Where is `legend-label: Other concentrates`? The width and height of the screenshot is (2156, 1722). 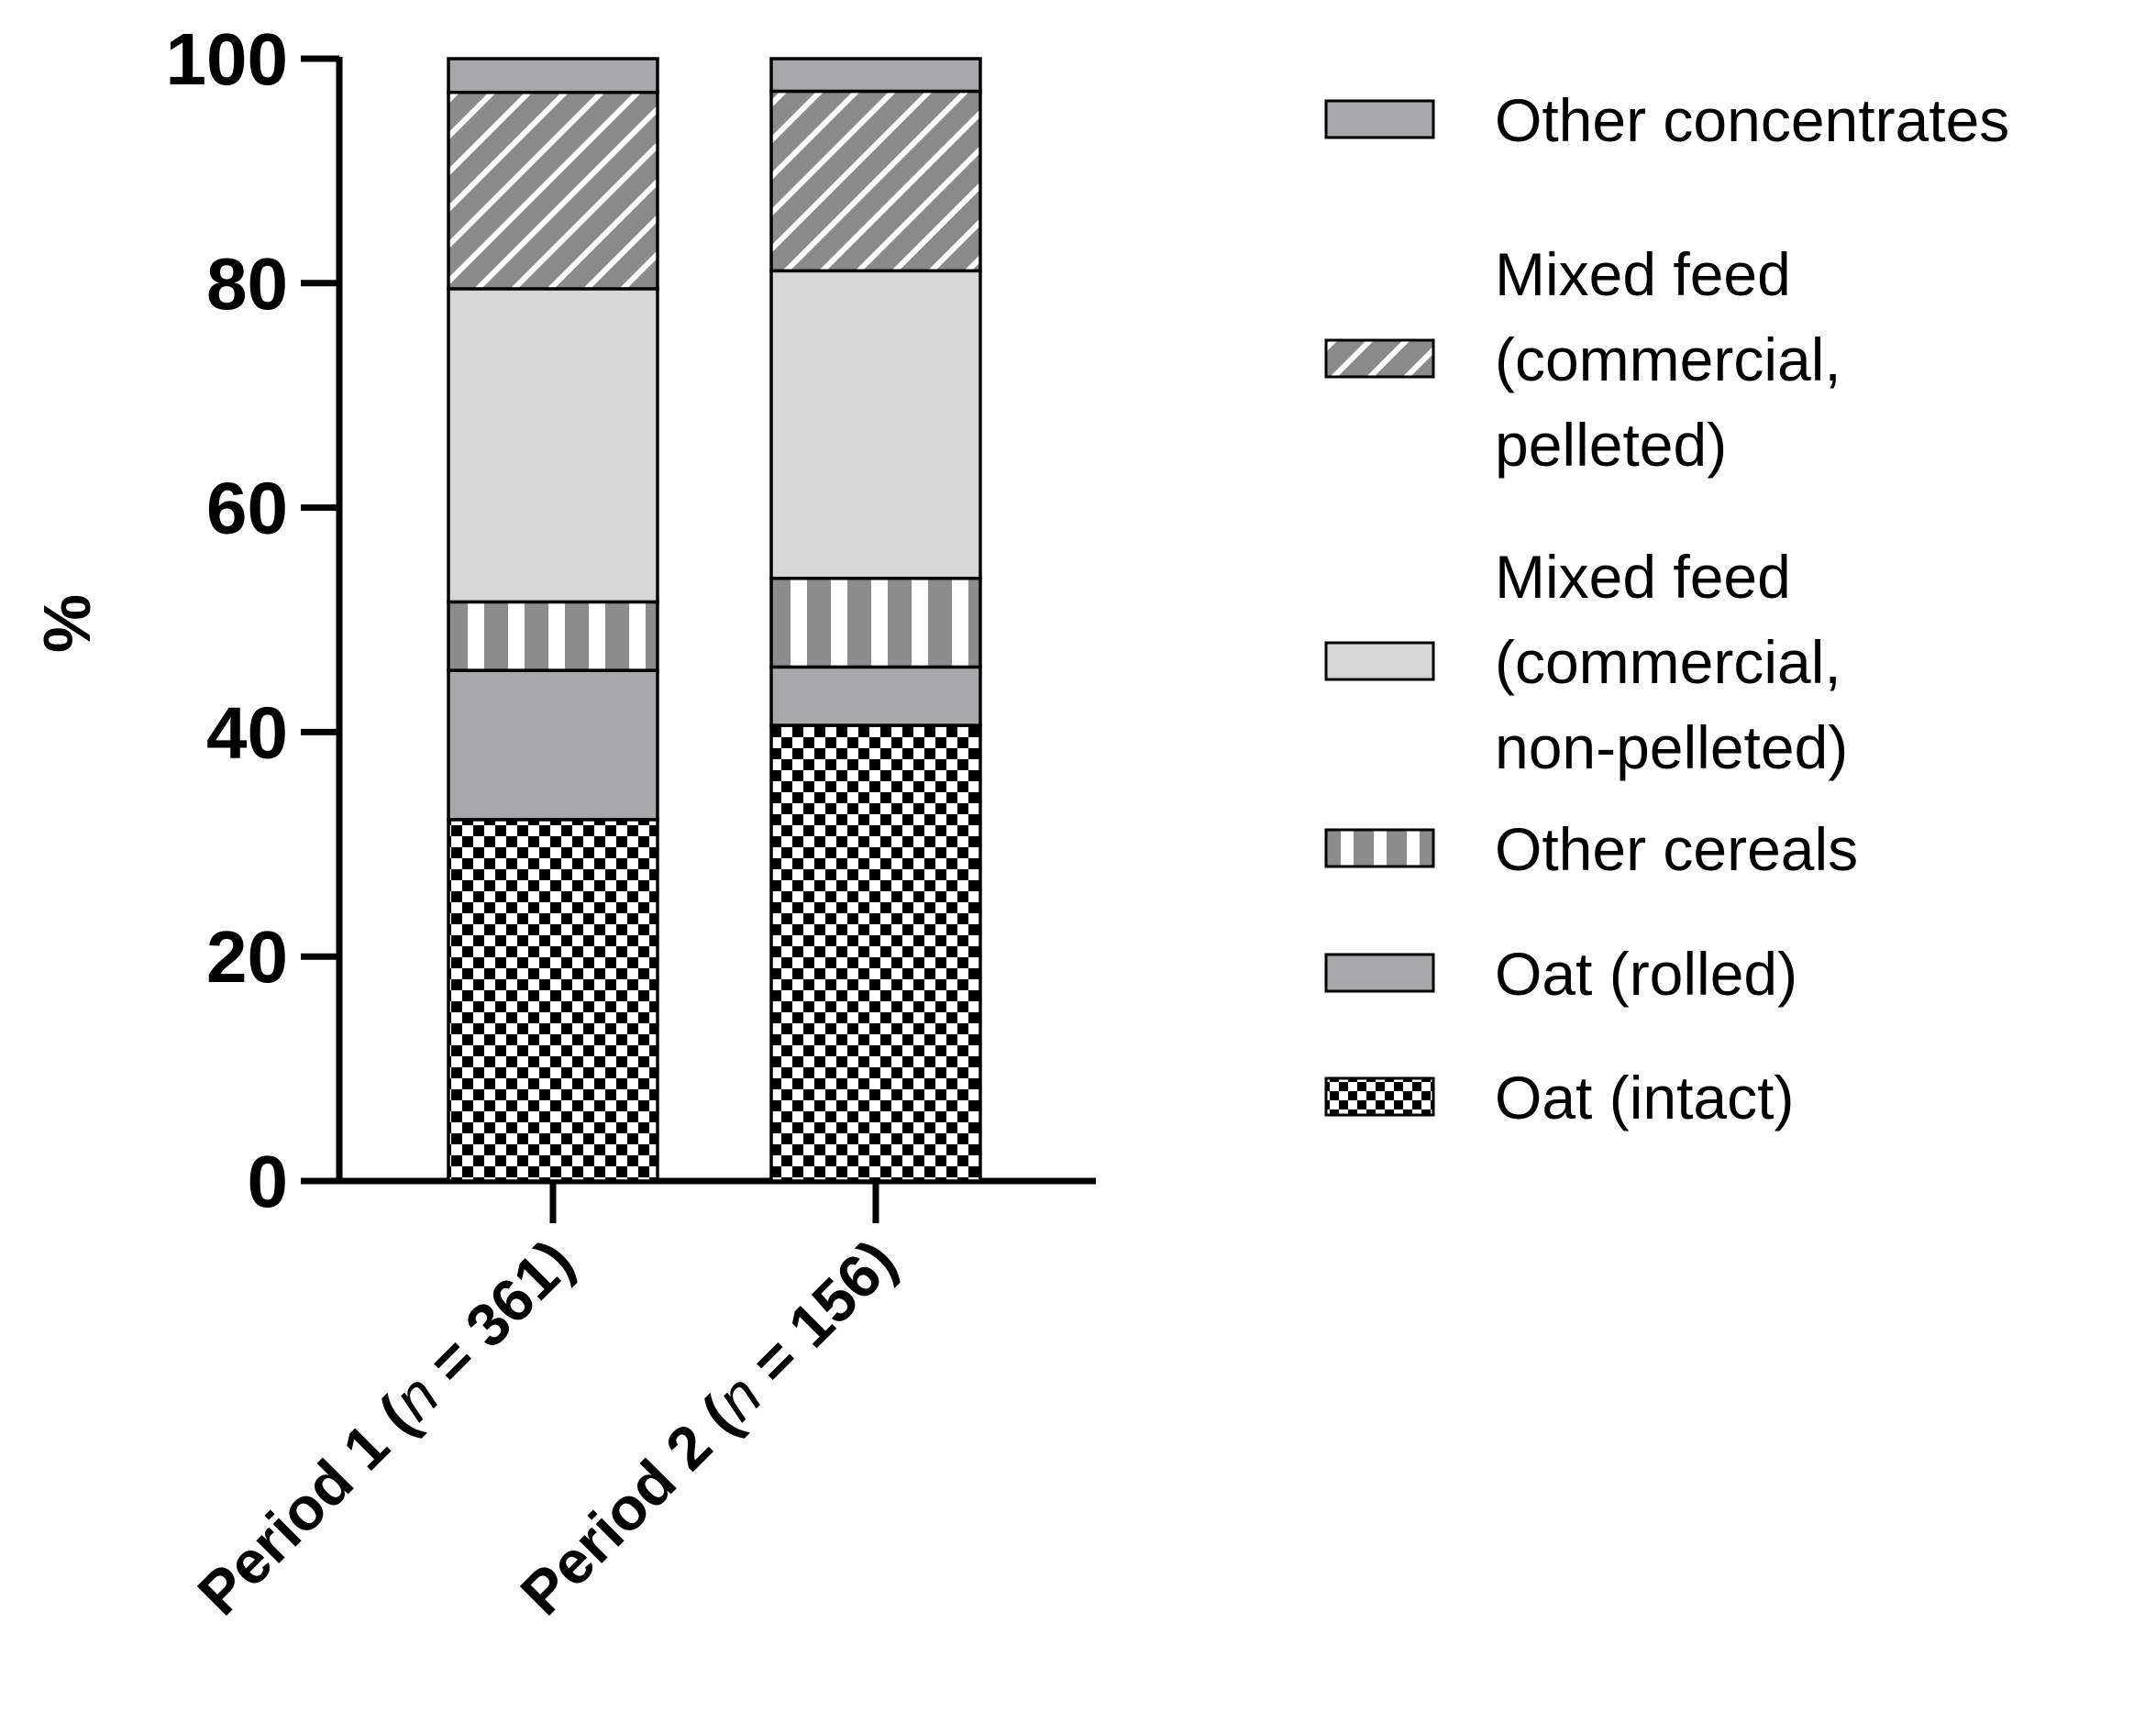 legend-label: Other concentrates is located at coordinates (1752, 120).